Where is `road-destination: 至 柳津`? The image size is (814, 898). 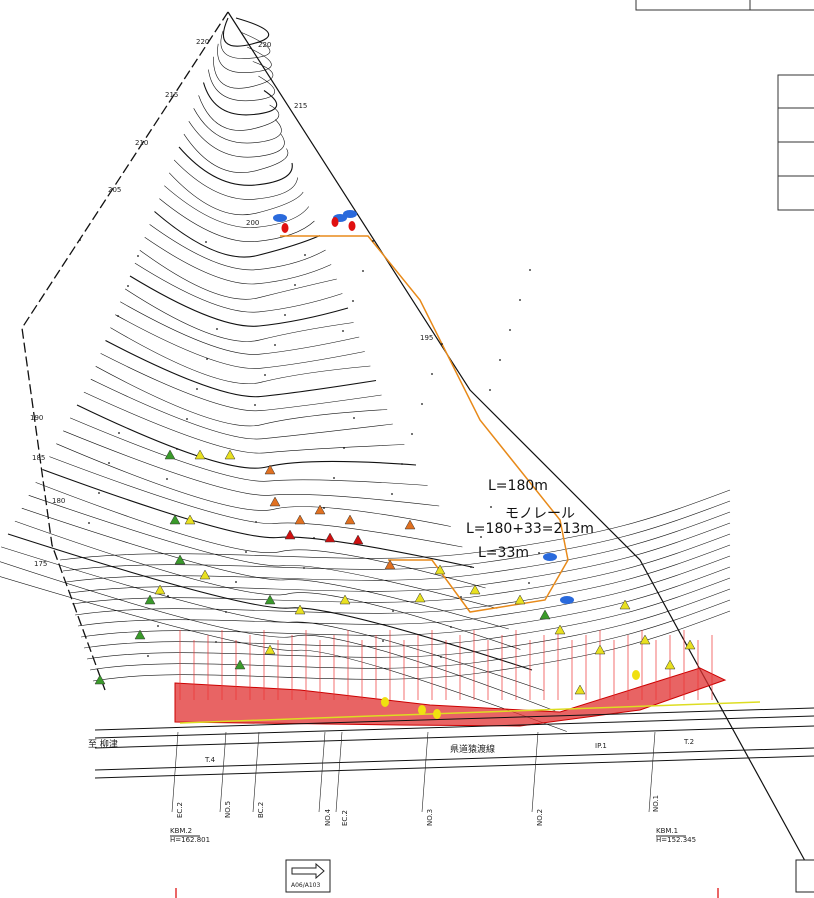 road-destination: 至 柳津 is located at coordinates (103, 744).